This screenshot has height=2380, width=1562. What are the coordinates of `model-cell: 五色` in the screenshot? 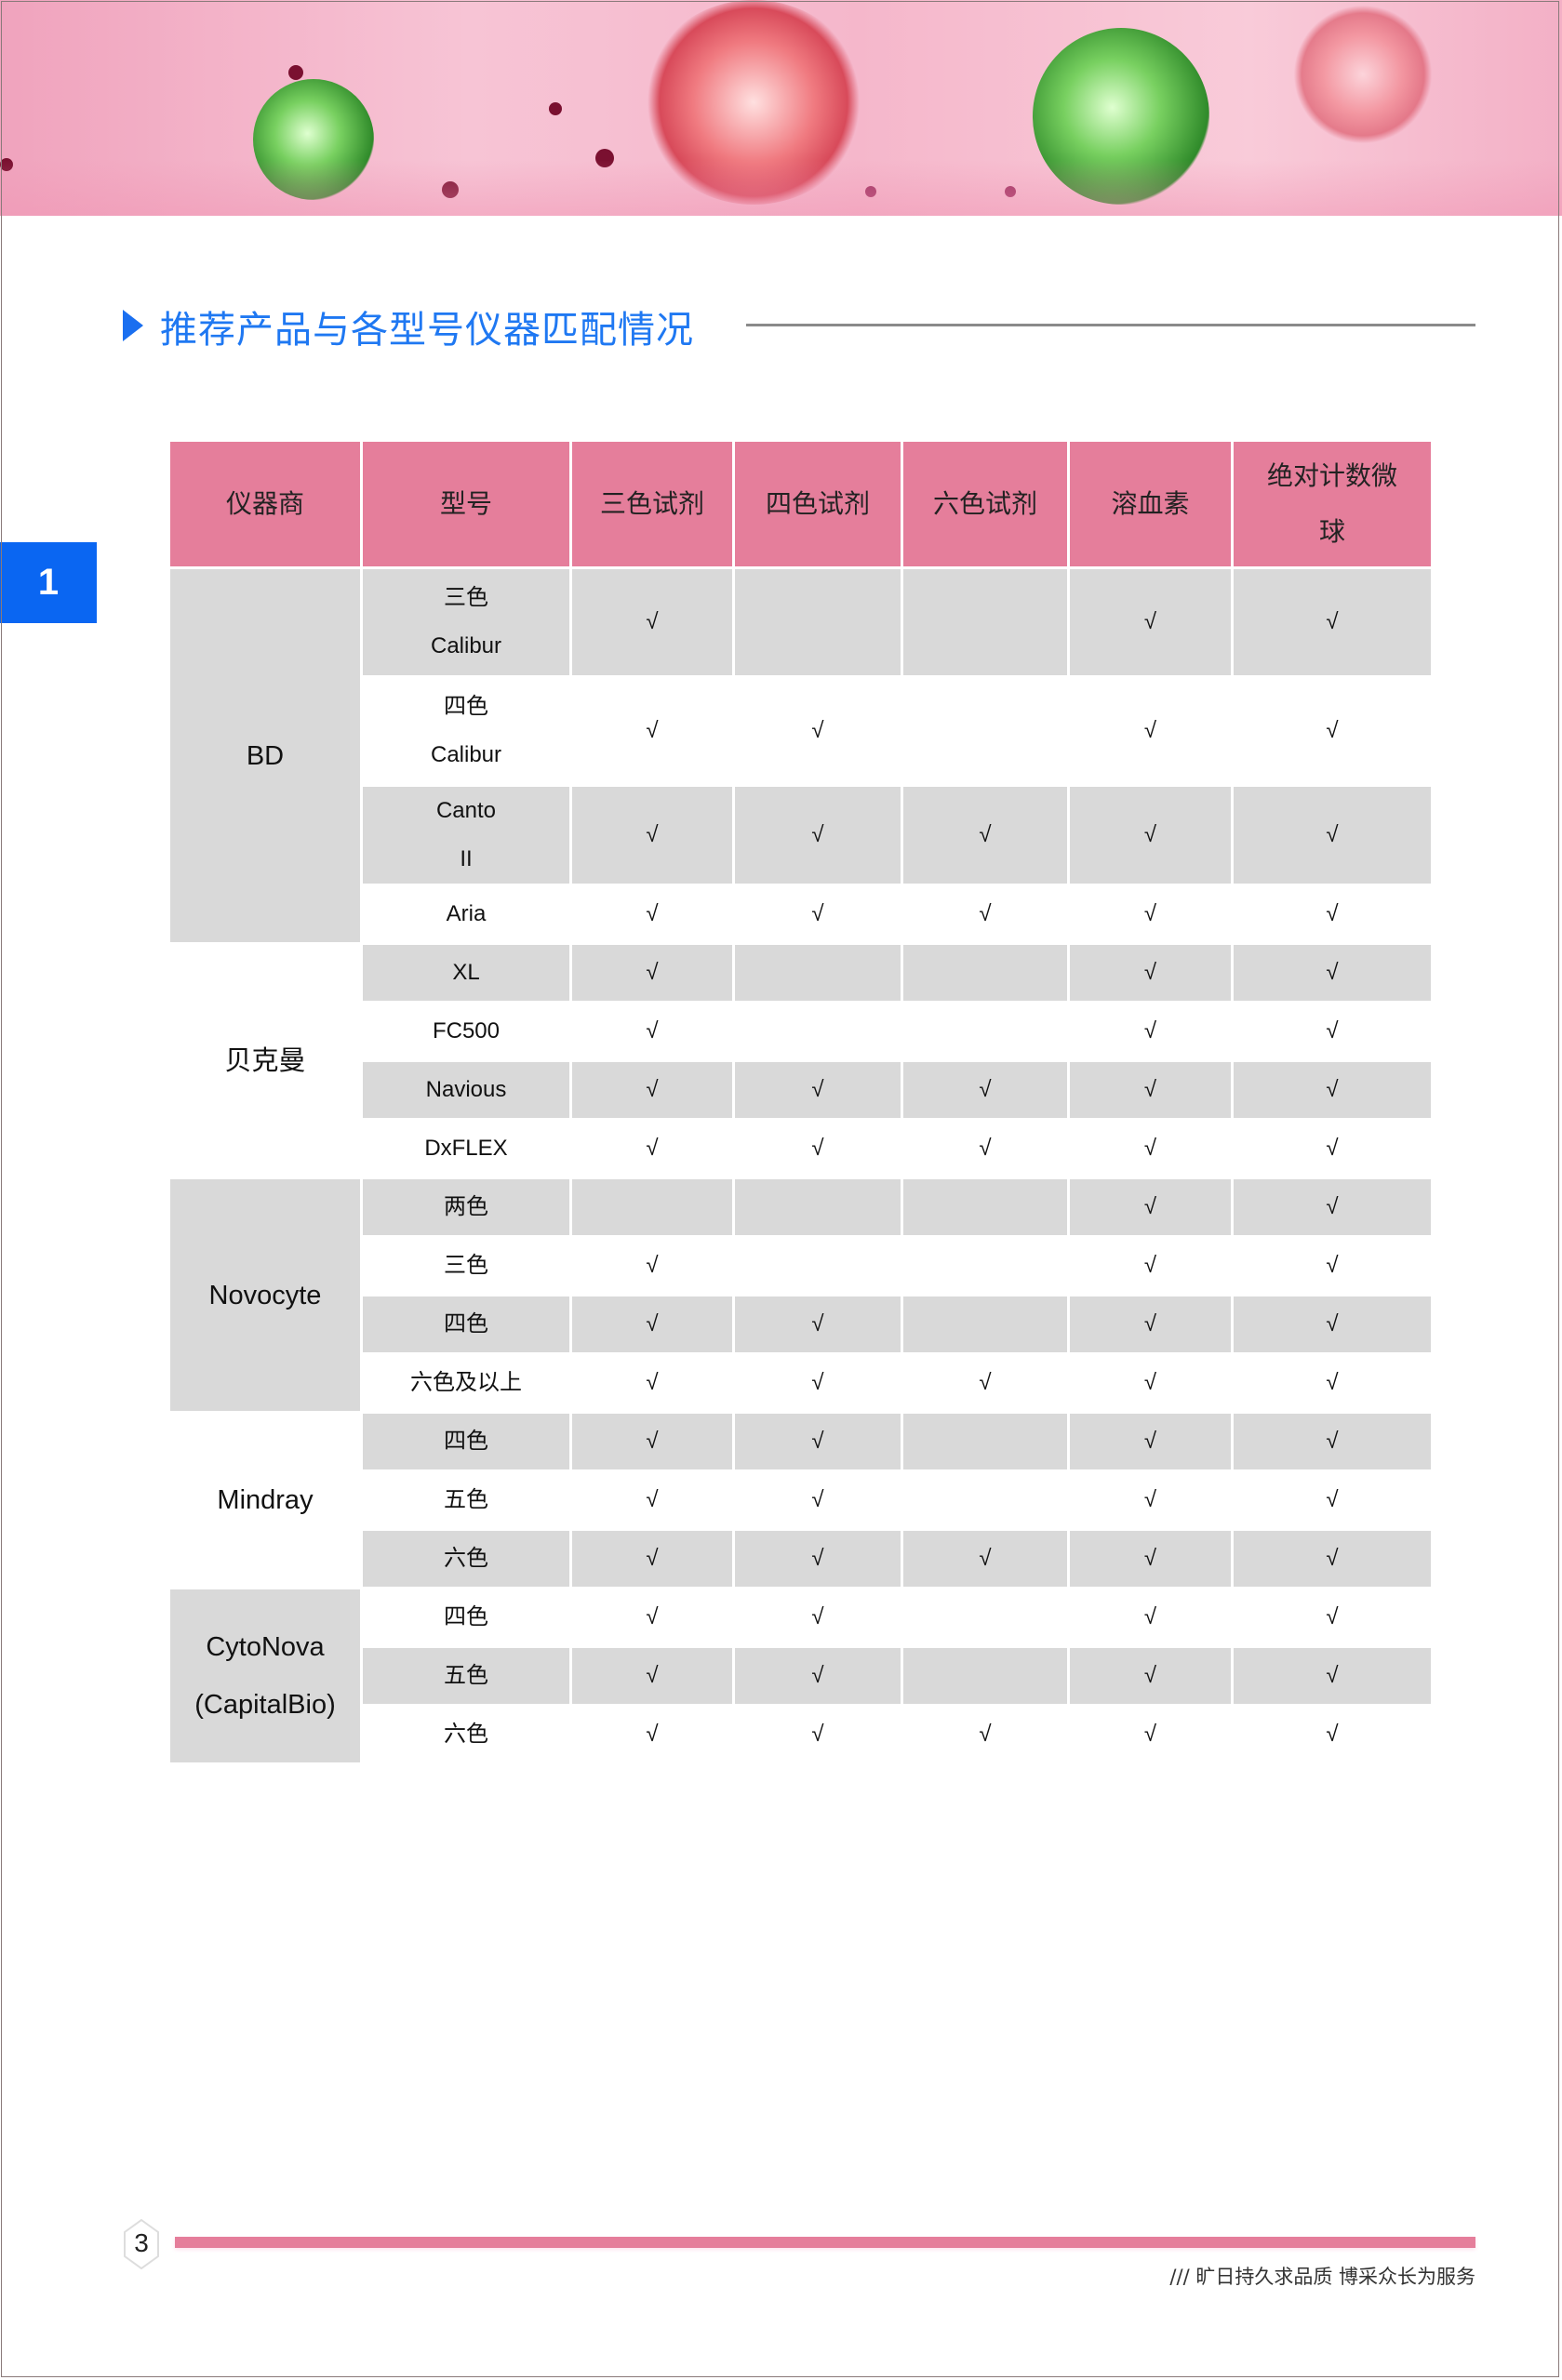 It's located at (466, 1500).